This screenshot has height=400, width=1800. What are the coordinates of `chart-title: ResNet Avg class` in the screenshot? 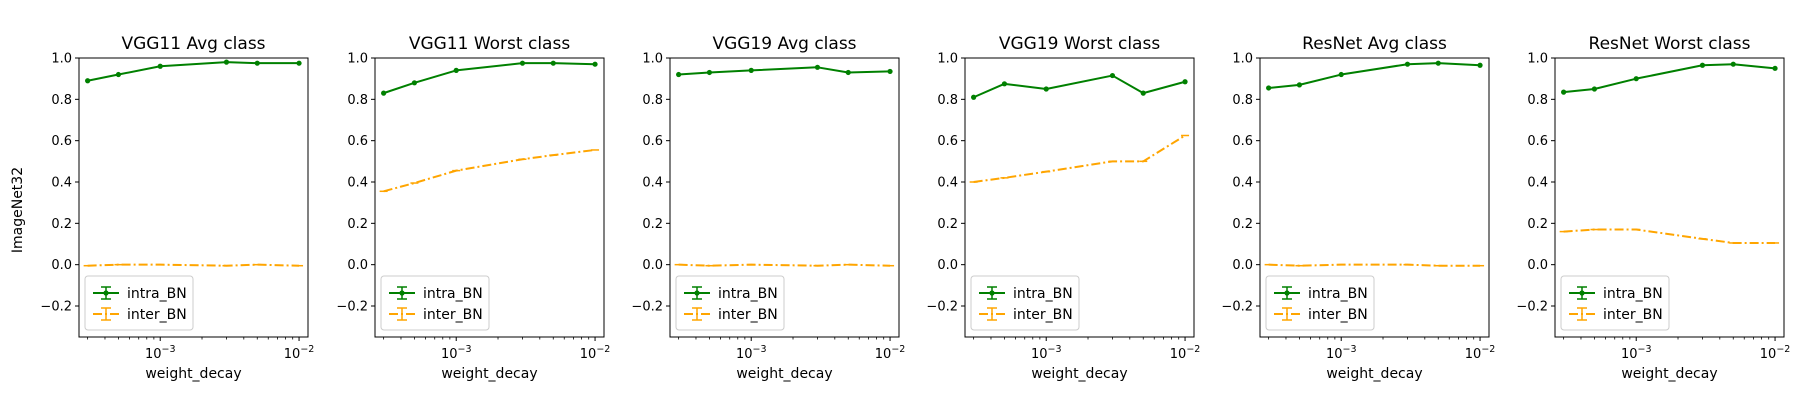 It's located at (1374, 44).